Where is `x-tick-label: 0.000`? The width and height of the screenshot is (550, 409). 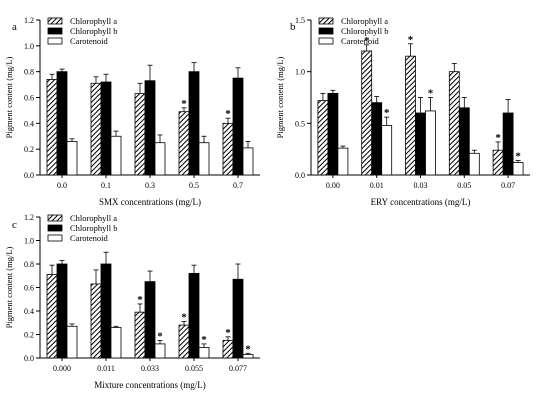
x-tick-label: 0.000 is located at coordinates (62, 368).